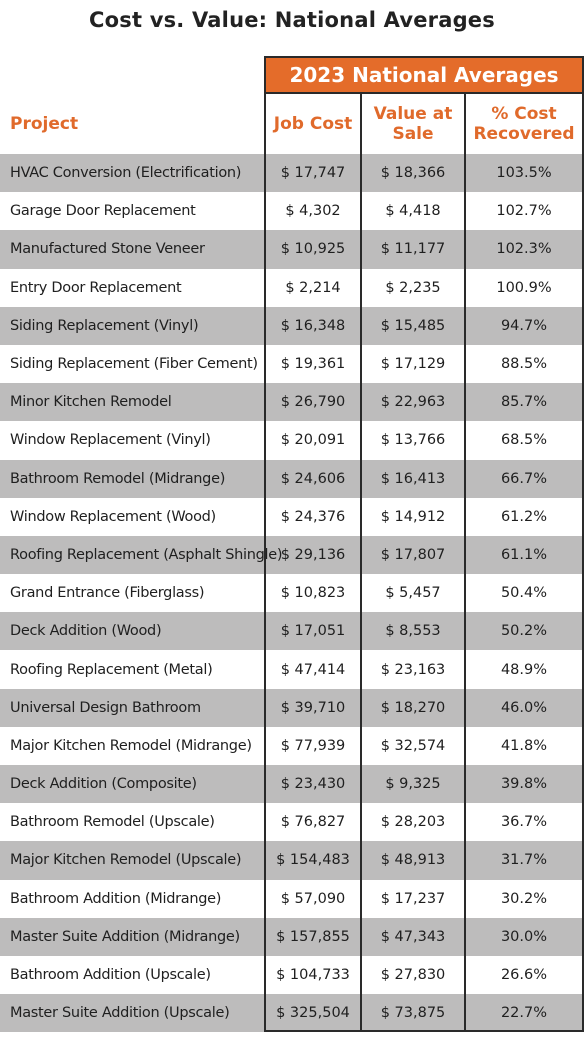 Image resolution: width=584 pixels, height=1042 pixels. What do you see at coordinates (412, 784) in the screenshot?
I see `value-at-sale-cell: $ 9,325` at bounding box center [412, 784].